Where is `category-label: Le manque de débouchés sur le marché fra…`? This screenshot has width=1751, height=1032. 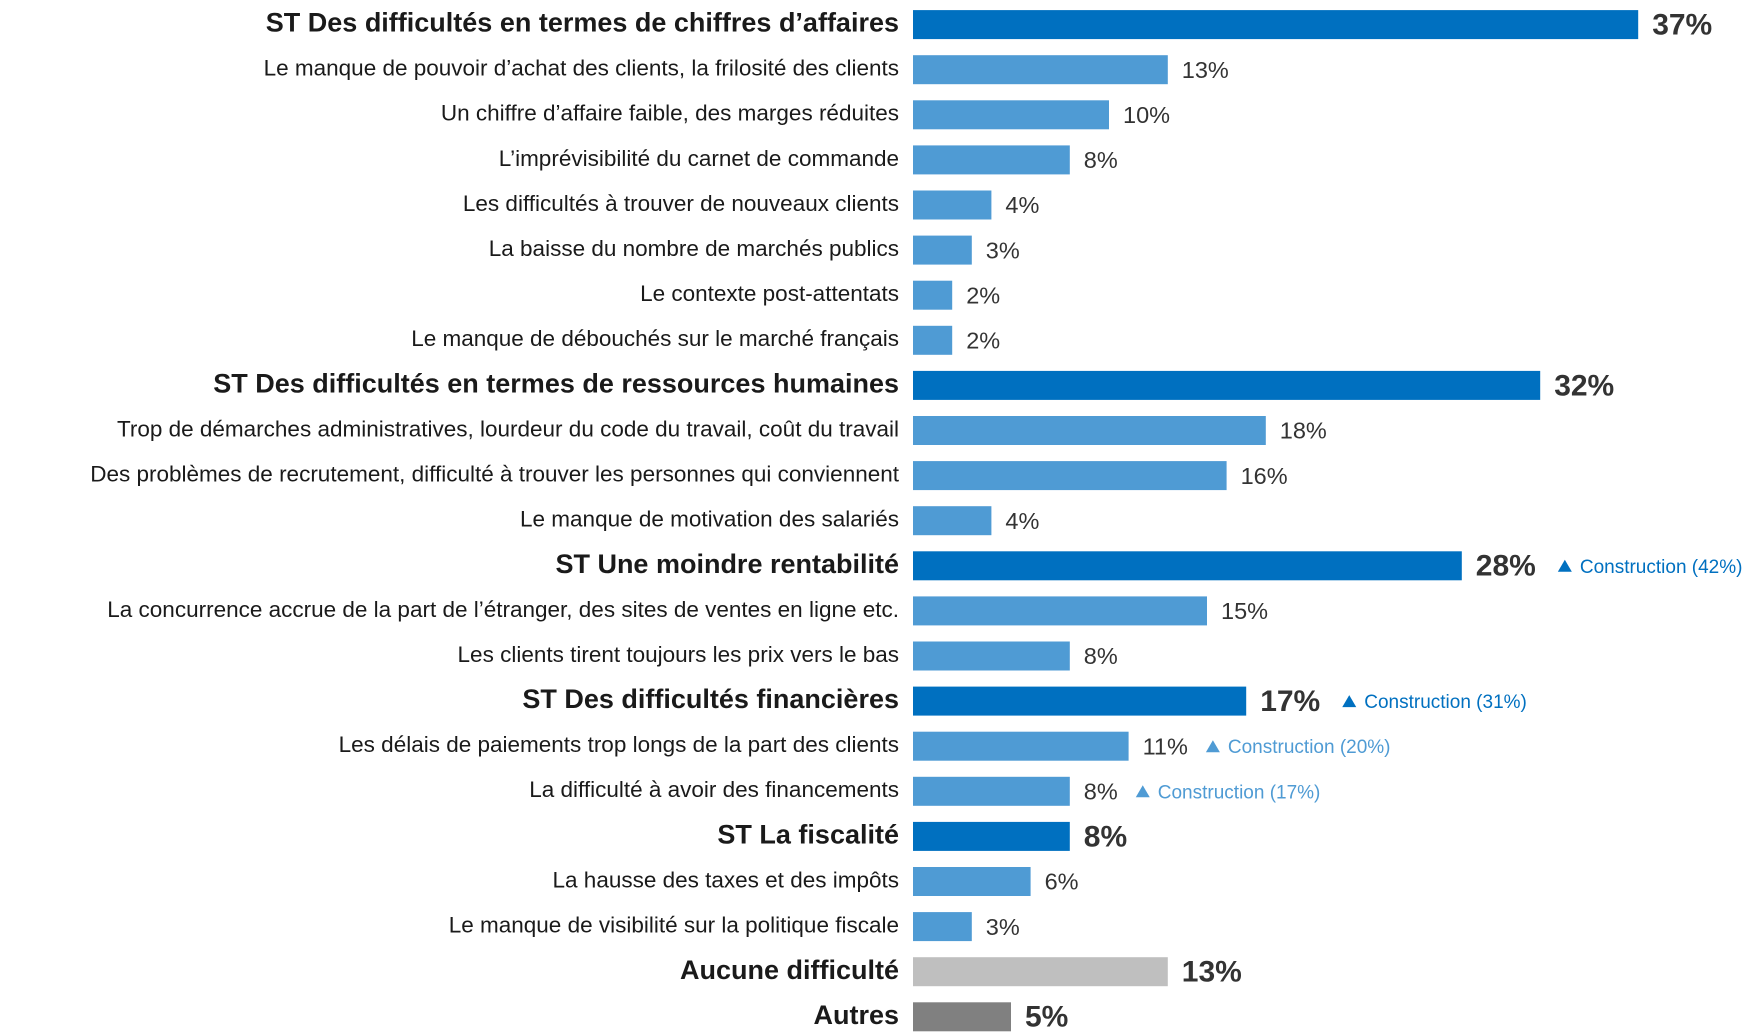 category-label: Le manque de débouchés sur le marché fra… is located at coordinates (655, 338).